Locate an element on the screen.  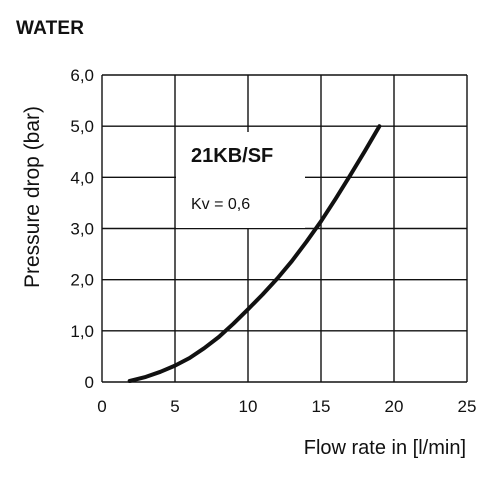
y-tick-label: 2,0 is located at coordinates (82, 280).